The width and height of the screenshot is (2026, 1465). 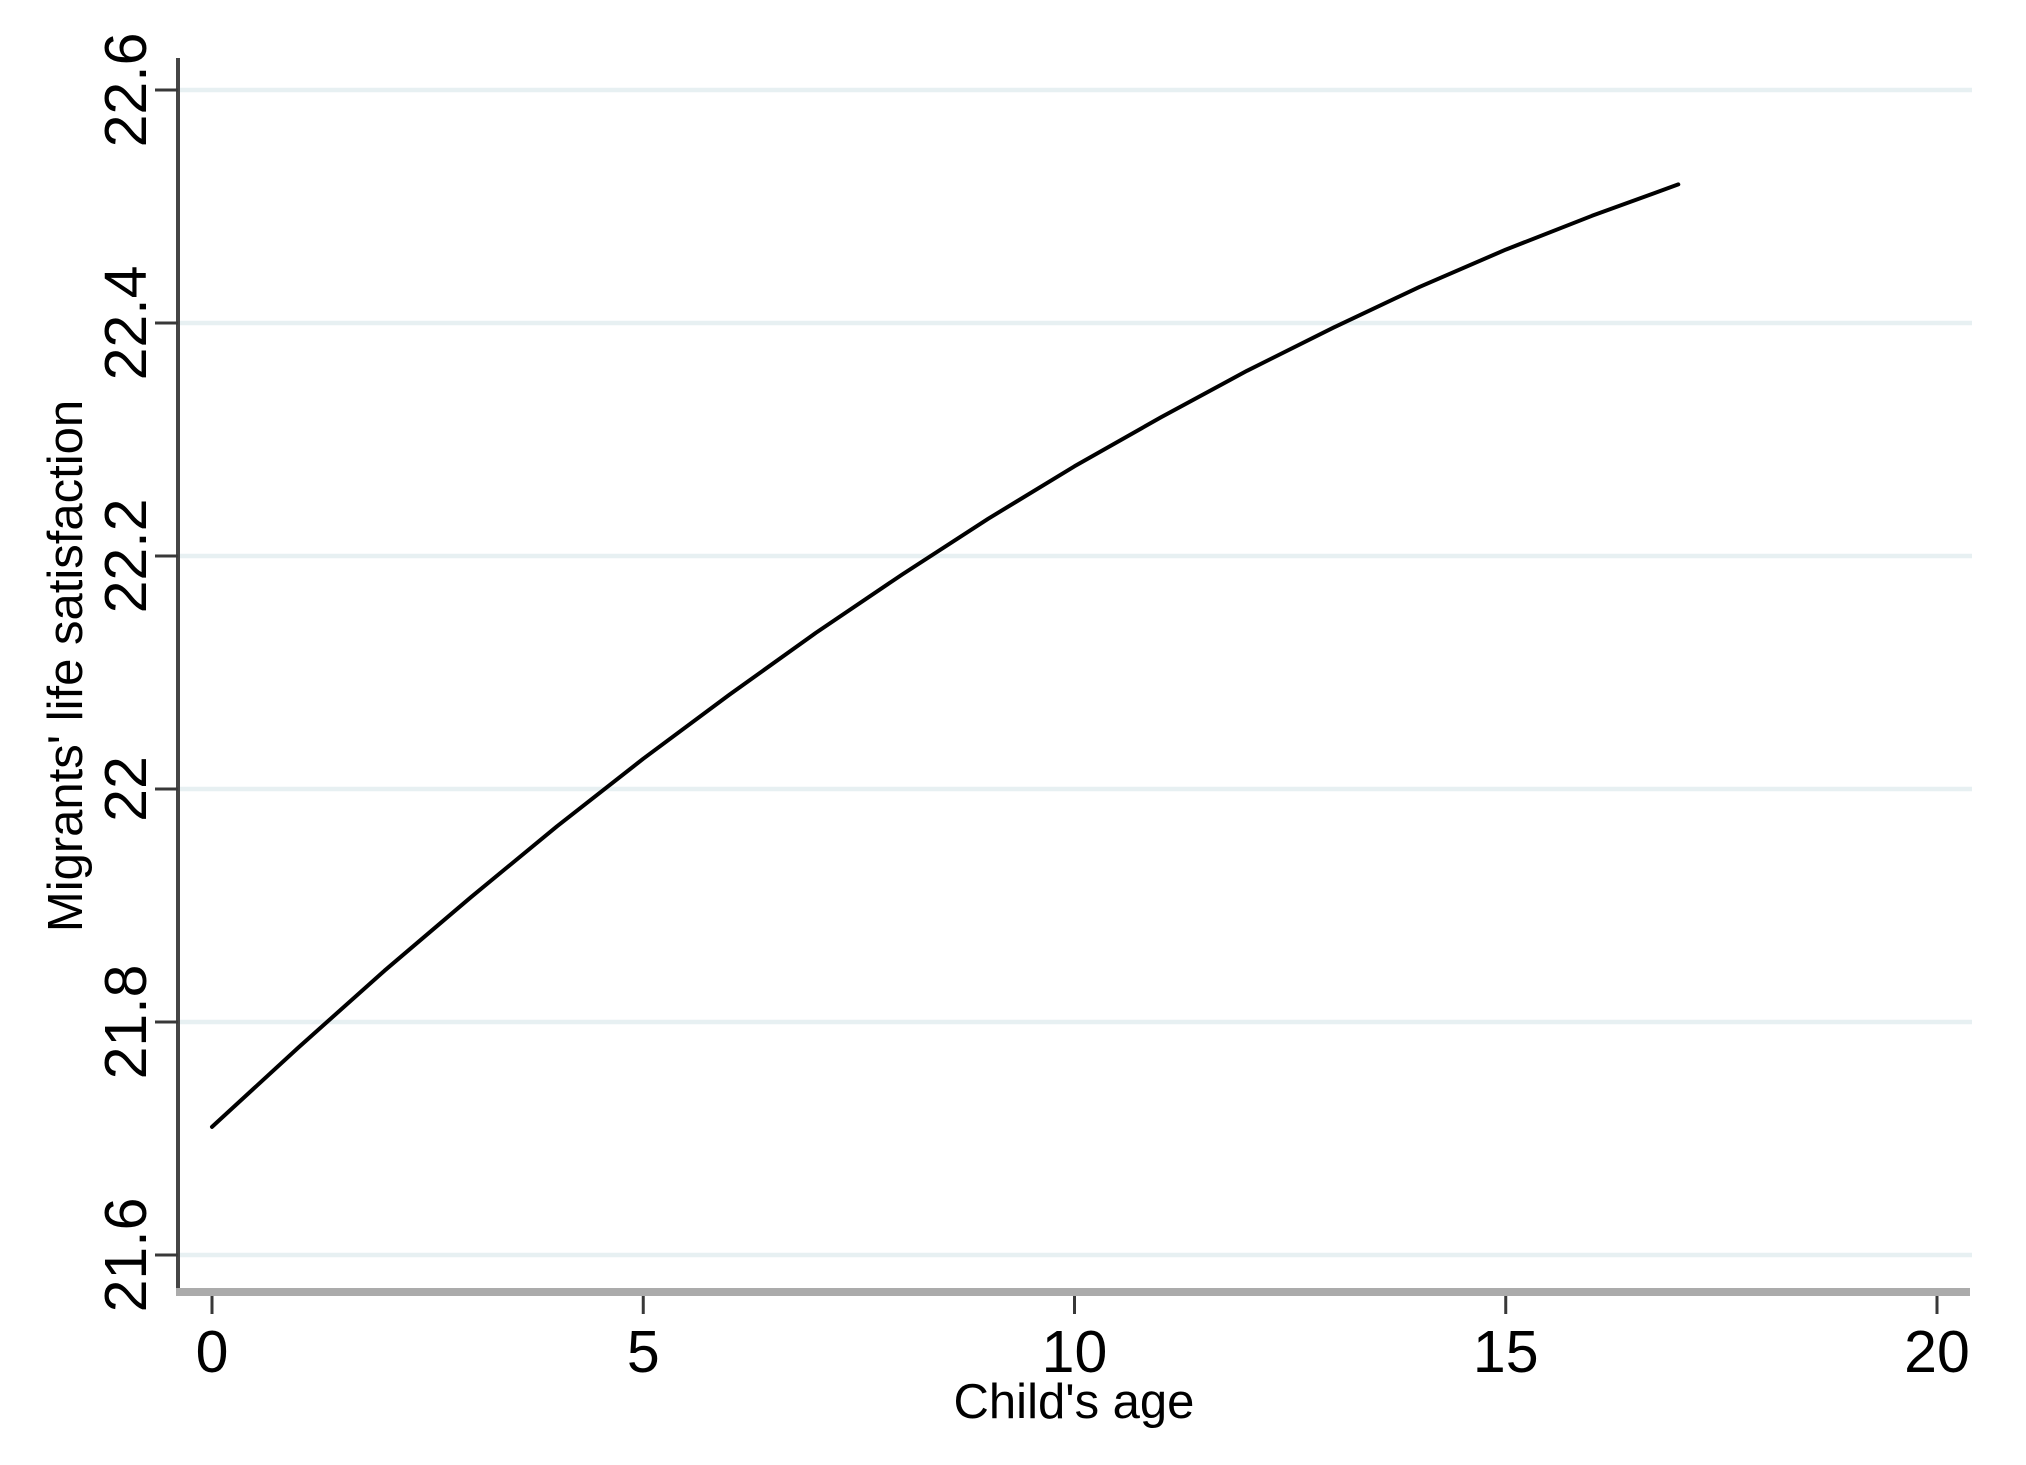 What do you see at coordinates (126, 90) in the screenshot?
I see `y-tick-label: 22.6` at bounding box center [126, 90].